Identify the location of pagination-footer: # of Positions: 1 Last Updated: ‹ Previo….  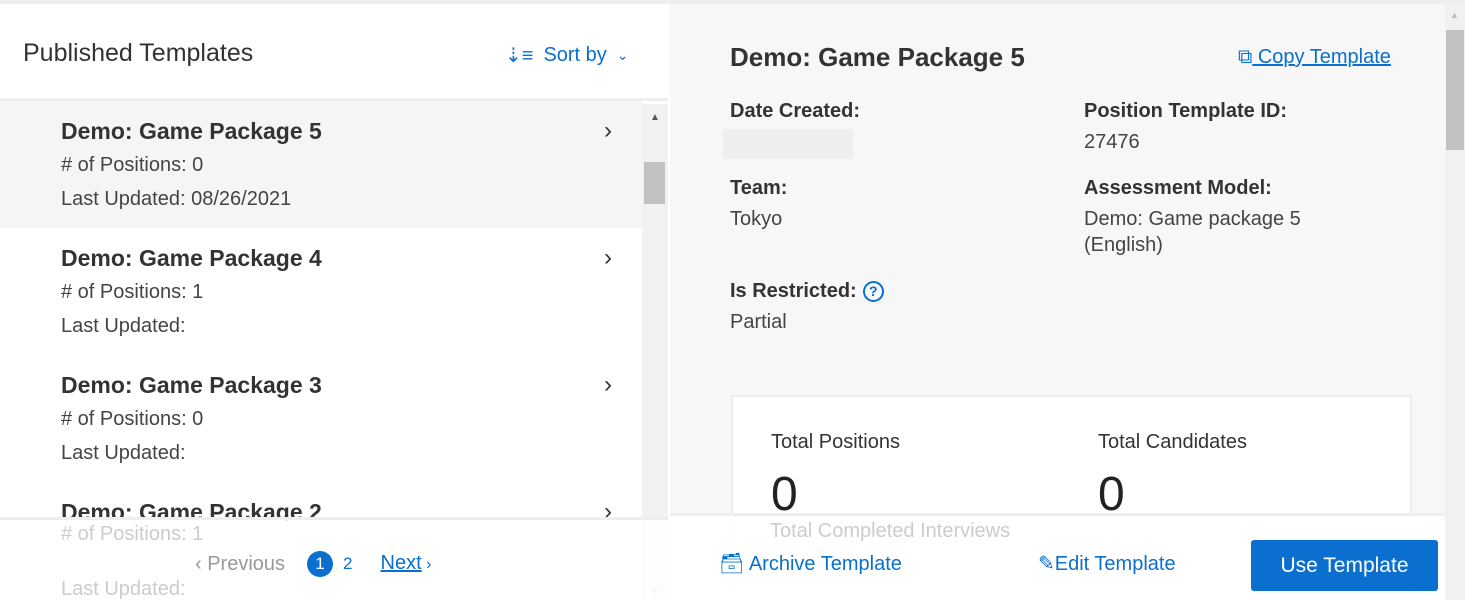
(334, 558).